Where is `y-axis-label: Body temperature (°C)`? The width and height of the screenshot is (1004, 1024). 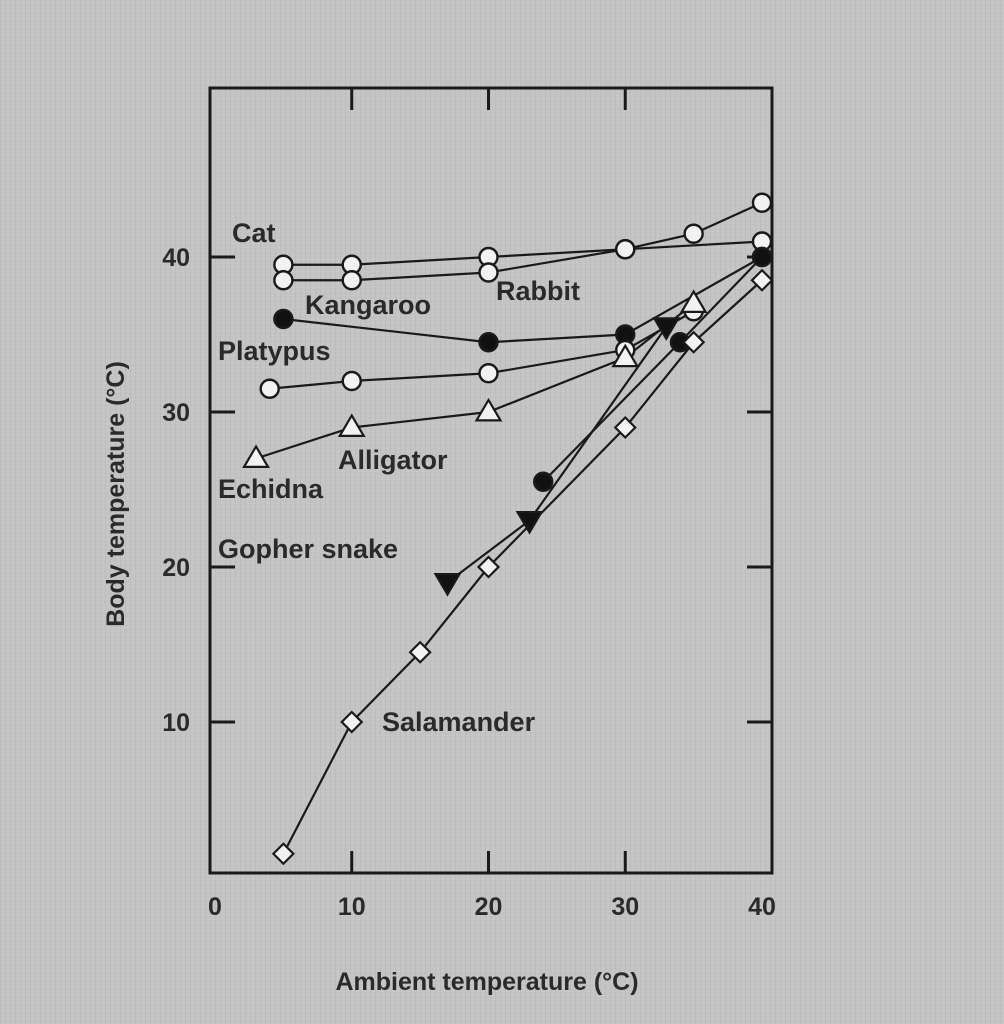
y-axis-label: Body temperature (°C) is located at coordinates (116, 494).